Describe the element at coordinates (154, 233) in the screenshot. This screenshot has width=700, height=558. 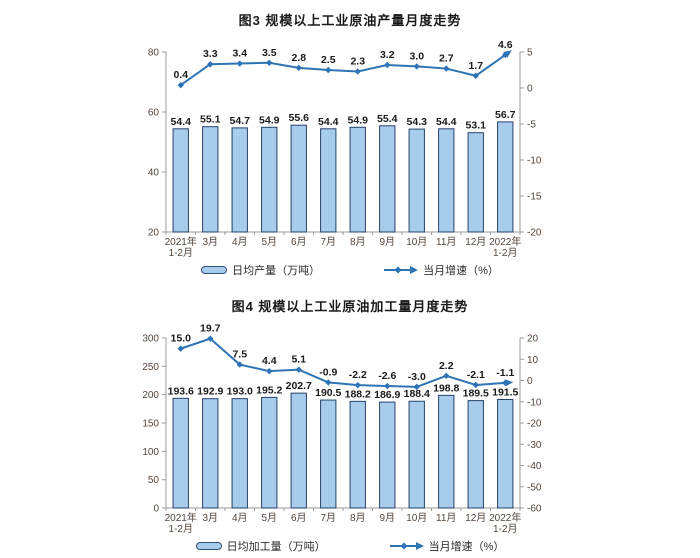
I see `svg-text: 20` at that location.